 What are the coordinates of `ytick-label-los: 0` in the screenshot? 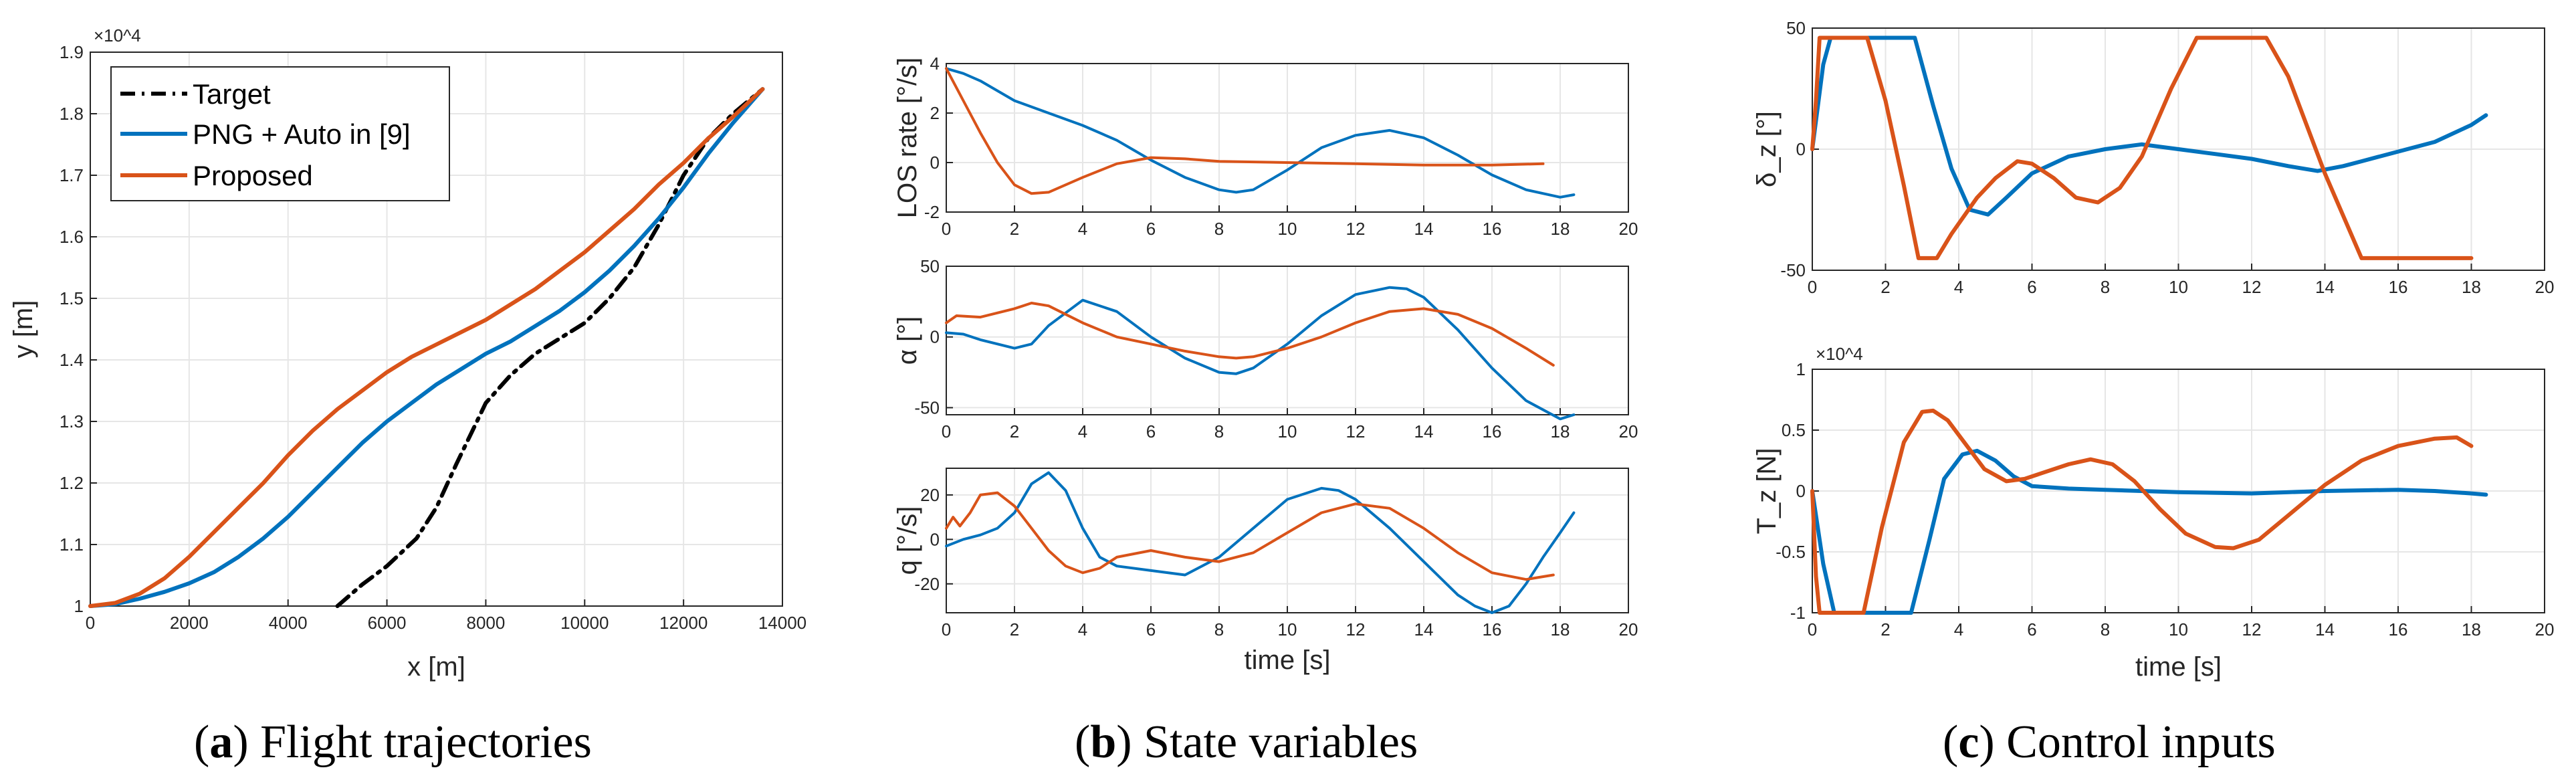 It's located at (935, 163).